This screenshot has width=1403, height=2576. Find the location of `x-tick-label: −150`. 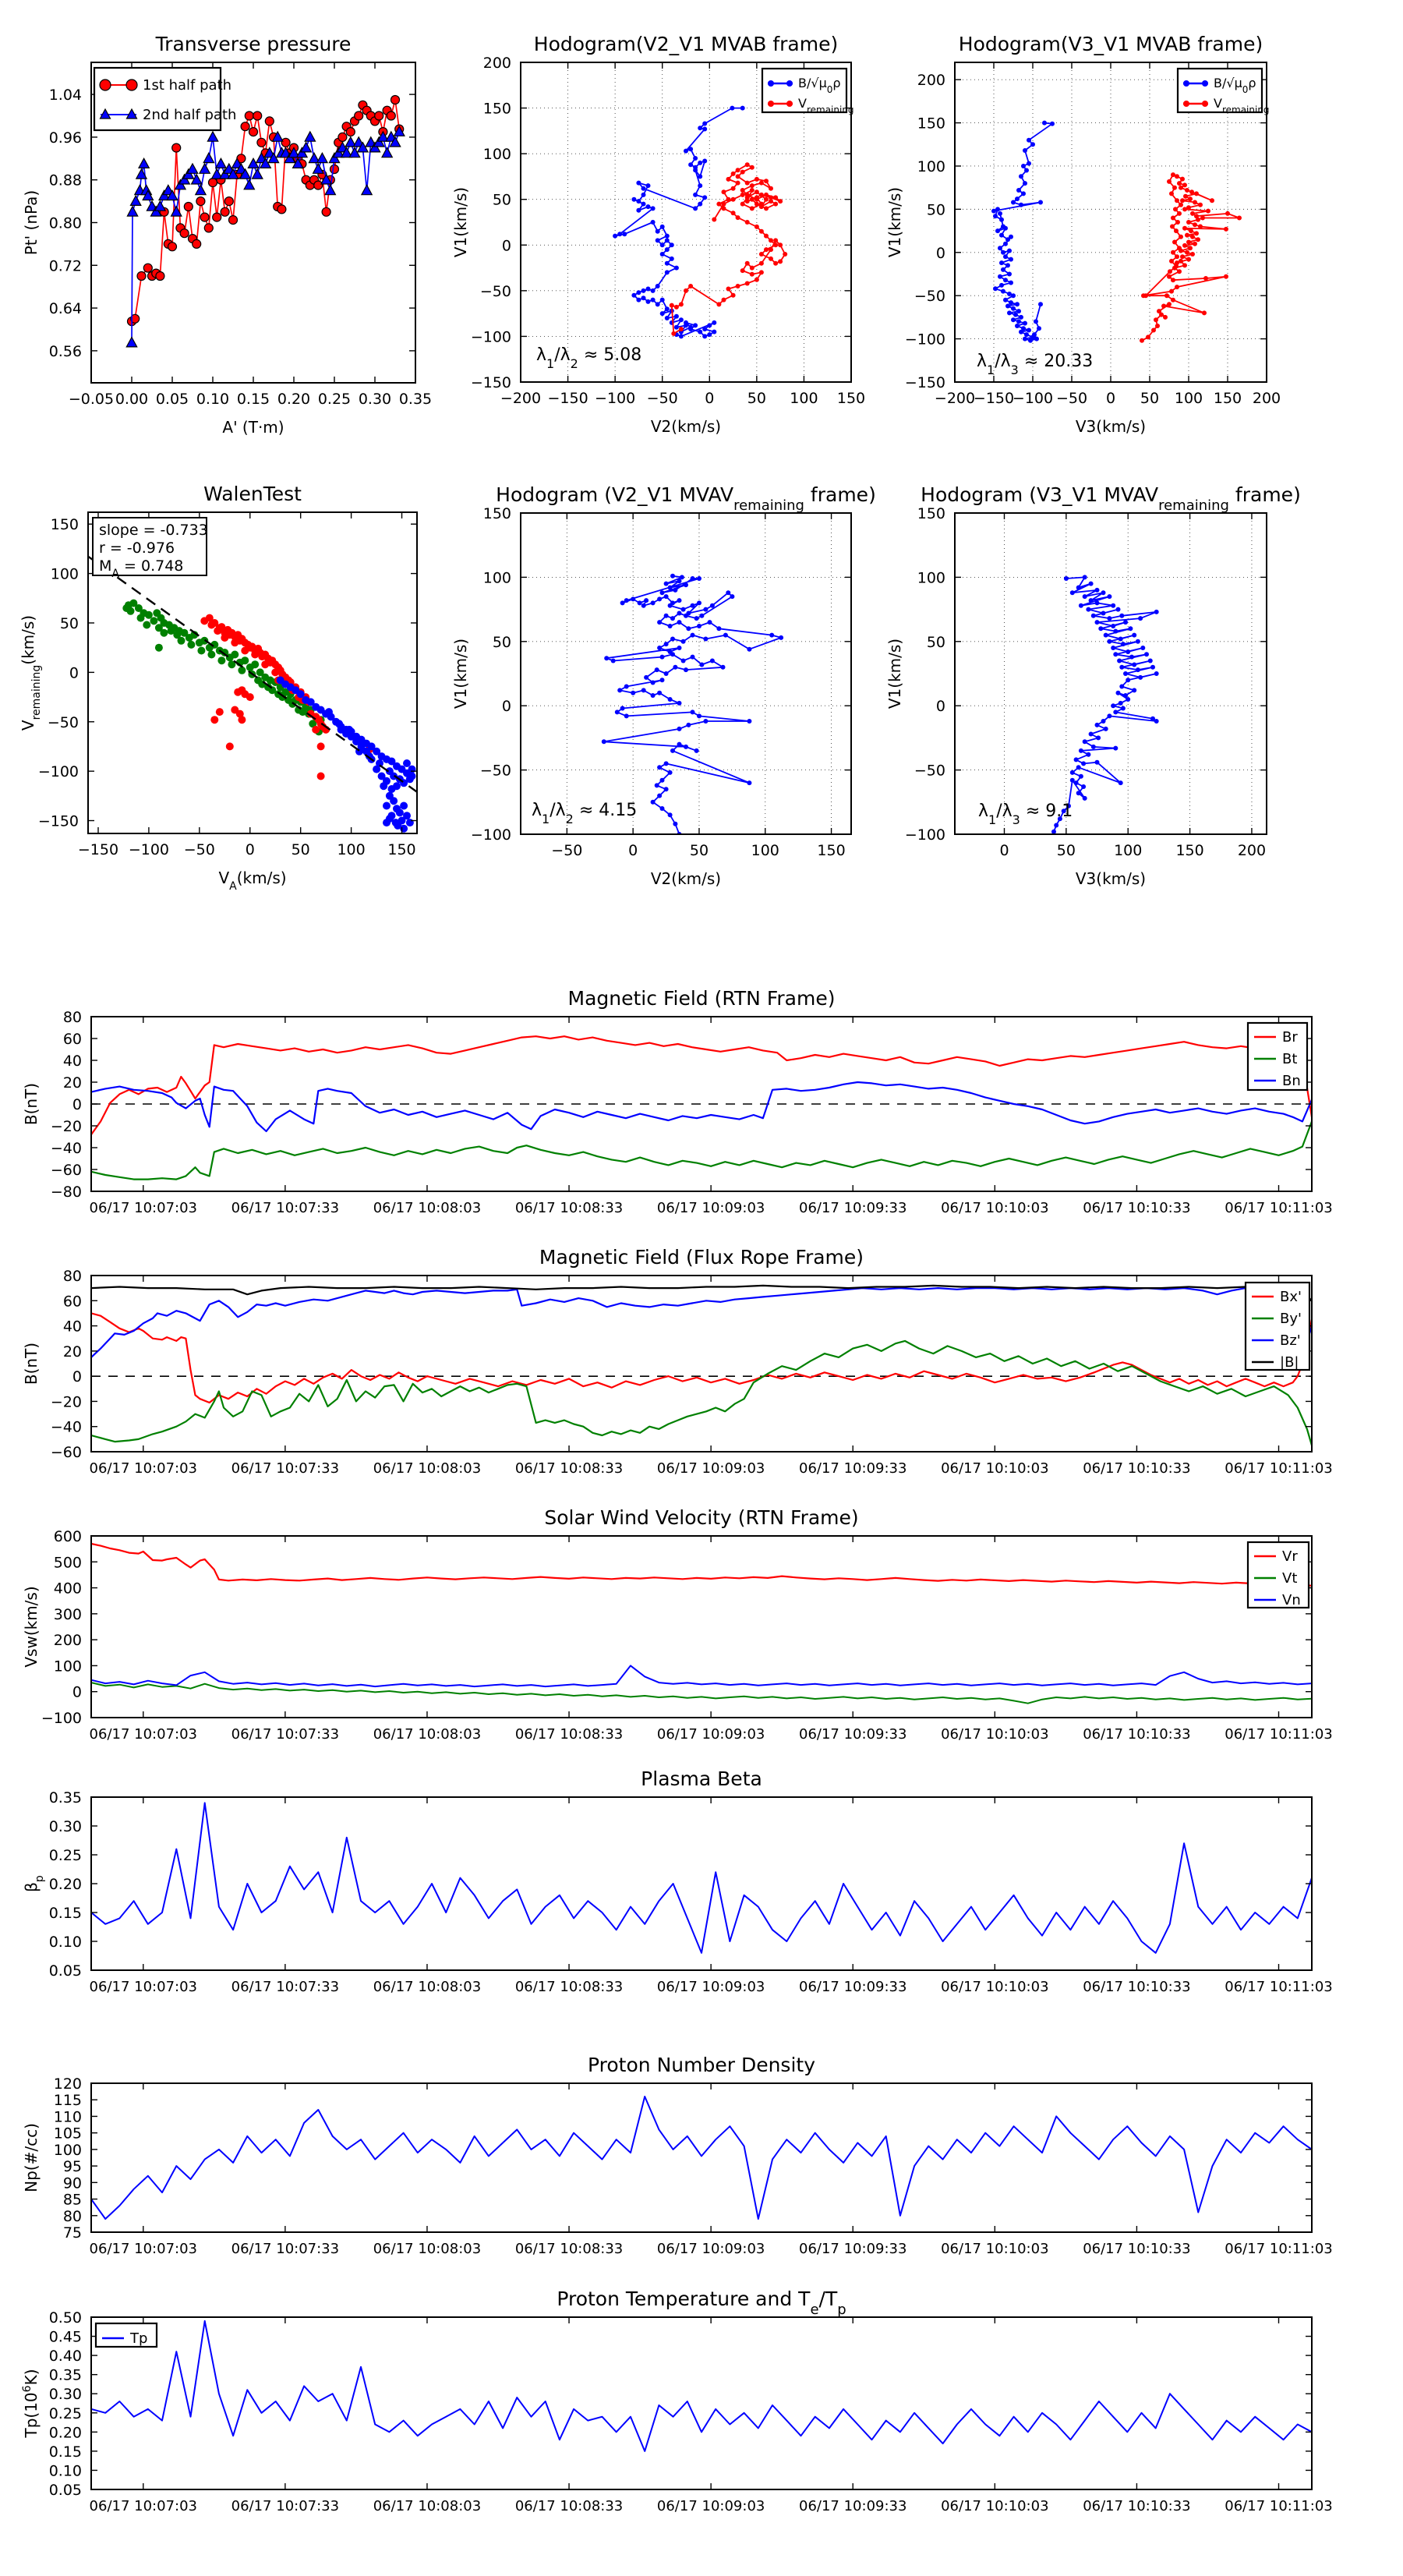

x-tick-label: −150 is located at coordinates (98, 849).